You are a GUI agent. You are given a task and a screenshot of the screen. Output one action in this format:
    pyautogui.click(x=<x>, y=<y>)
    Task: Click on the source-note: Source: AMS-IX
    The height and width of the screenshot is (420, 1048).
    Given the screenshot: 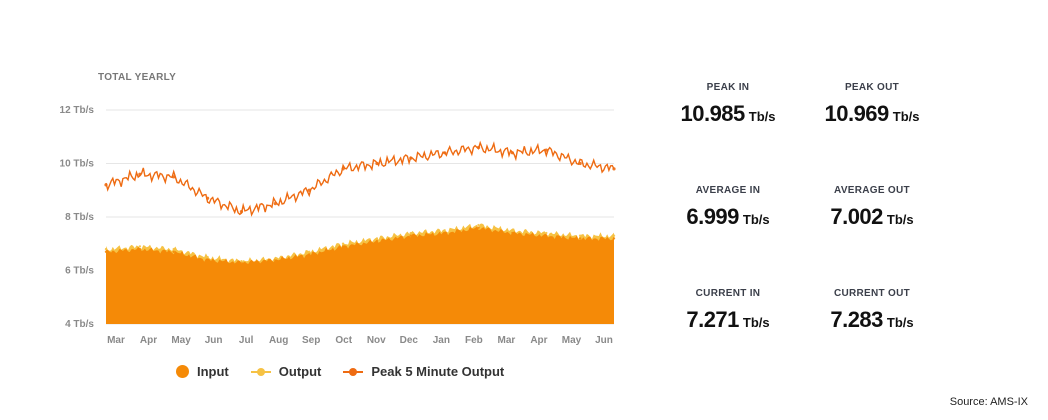 What is the action you would take?
    pyautogui.click(x=988, y=402)
    